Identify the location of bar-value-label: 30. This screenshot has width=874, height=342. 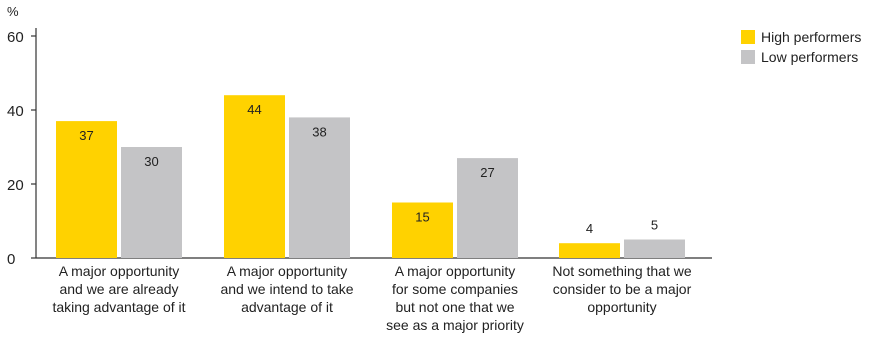
(151, 161).